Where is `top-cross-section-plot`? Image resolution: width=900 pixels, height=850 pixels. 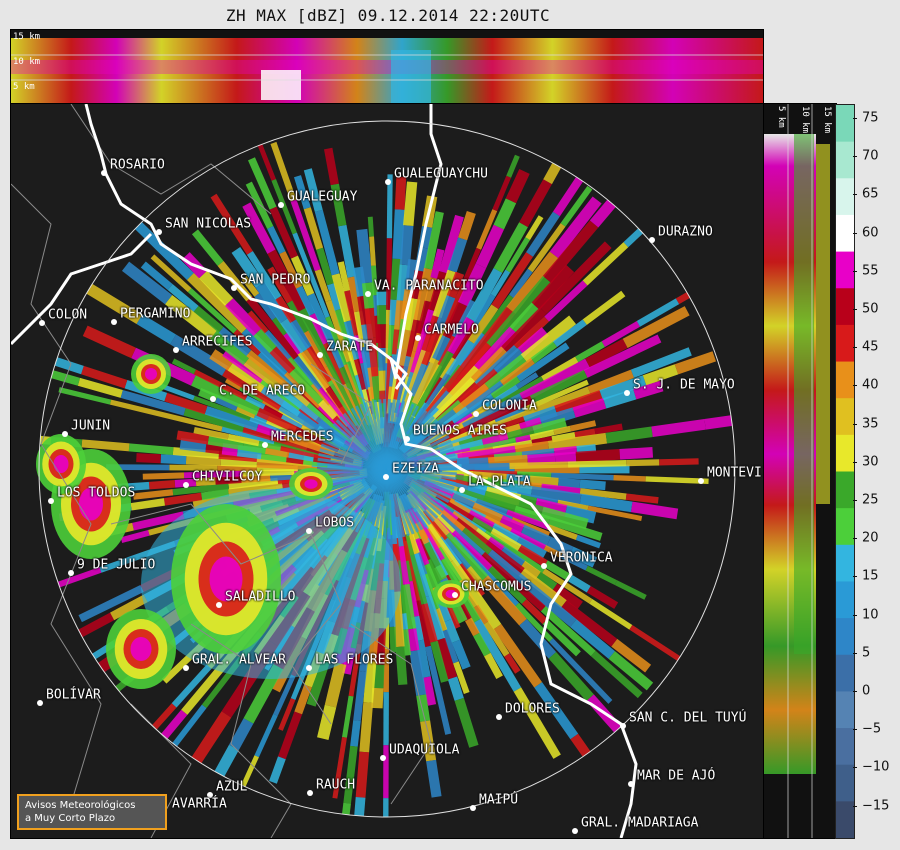
top-cross-section-plot is located at coordinates (387, 67).